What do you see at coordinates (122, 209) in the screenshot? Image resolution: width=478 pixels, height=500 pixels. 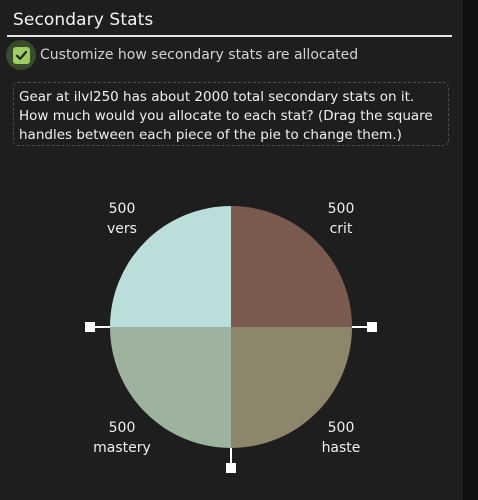 I see `vers-value: 500` at bounding box center [122, 209].